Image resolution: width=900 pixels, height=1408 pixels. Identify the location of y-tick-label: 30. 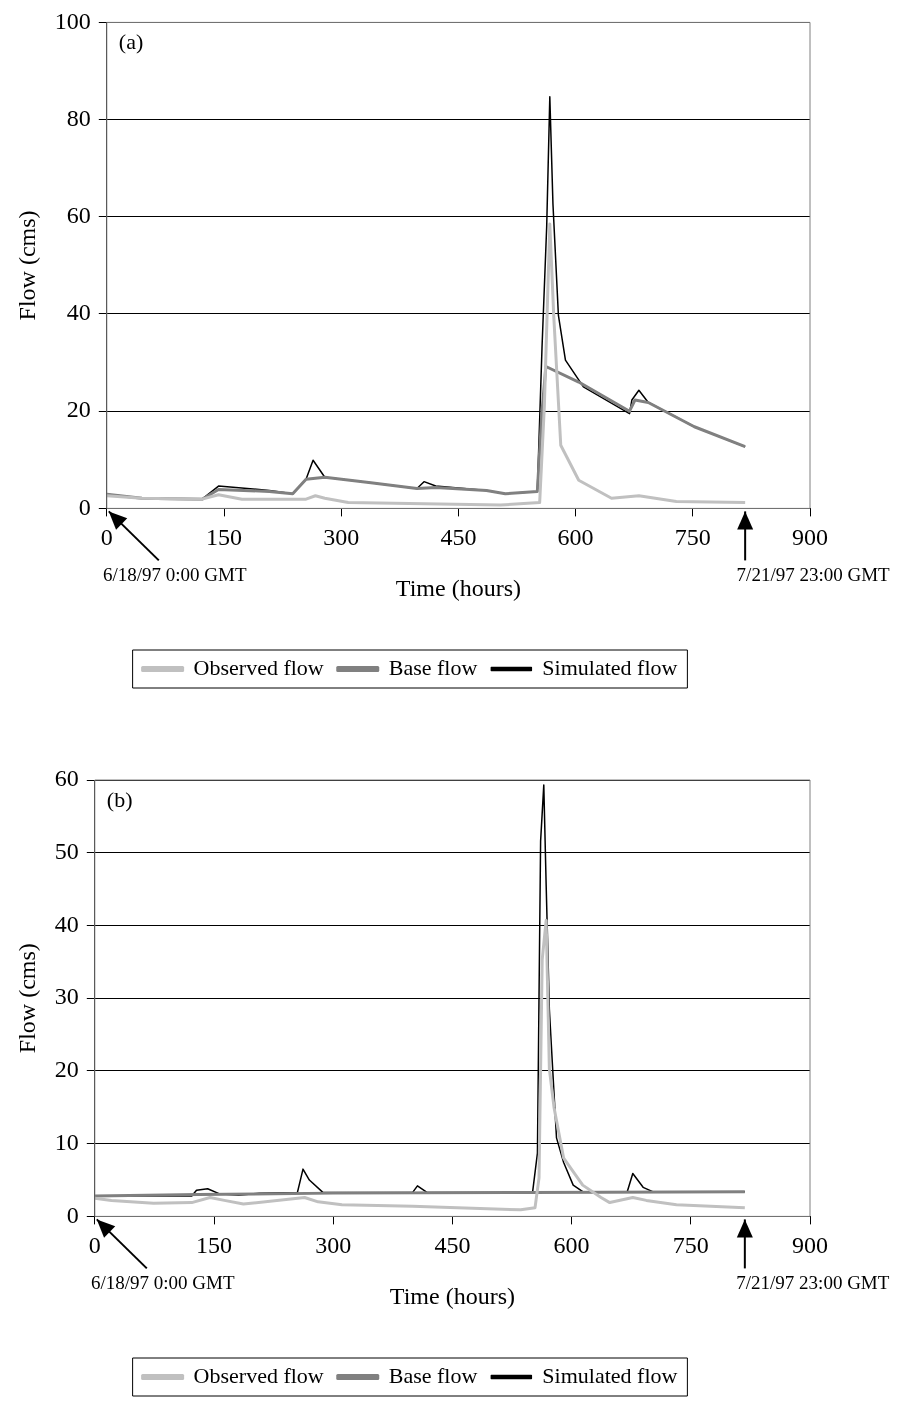
(66, 996).